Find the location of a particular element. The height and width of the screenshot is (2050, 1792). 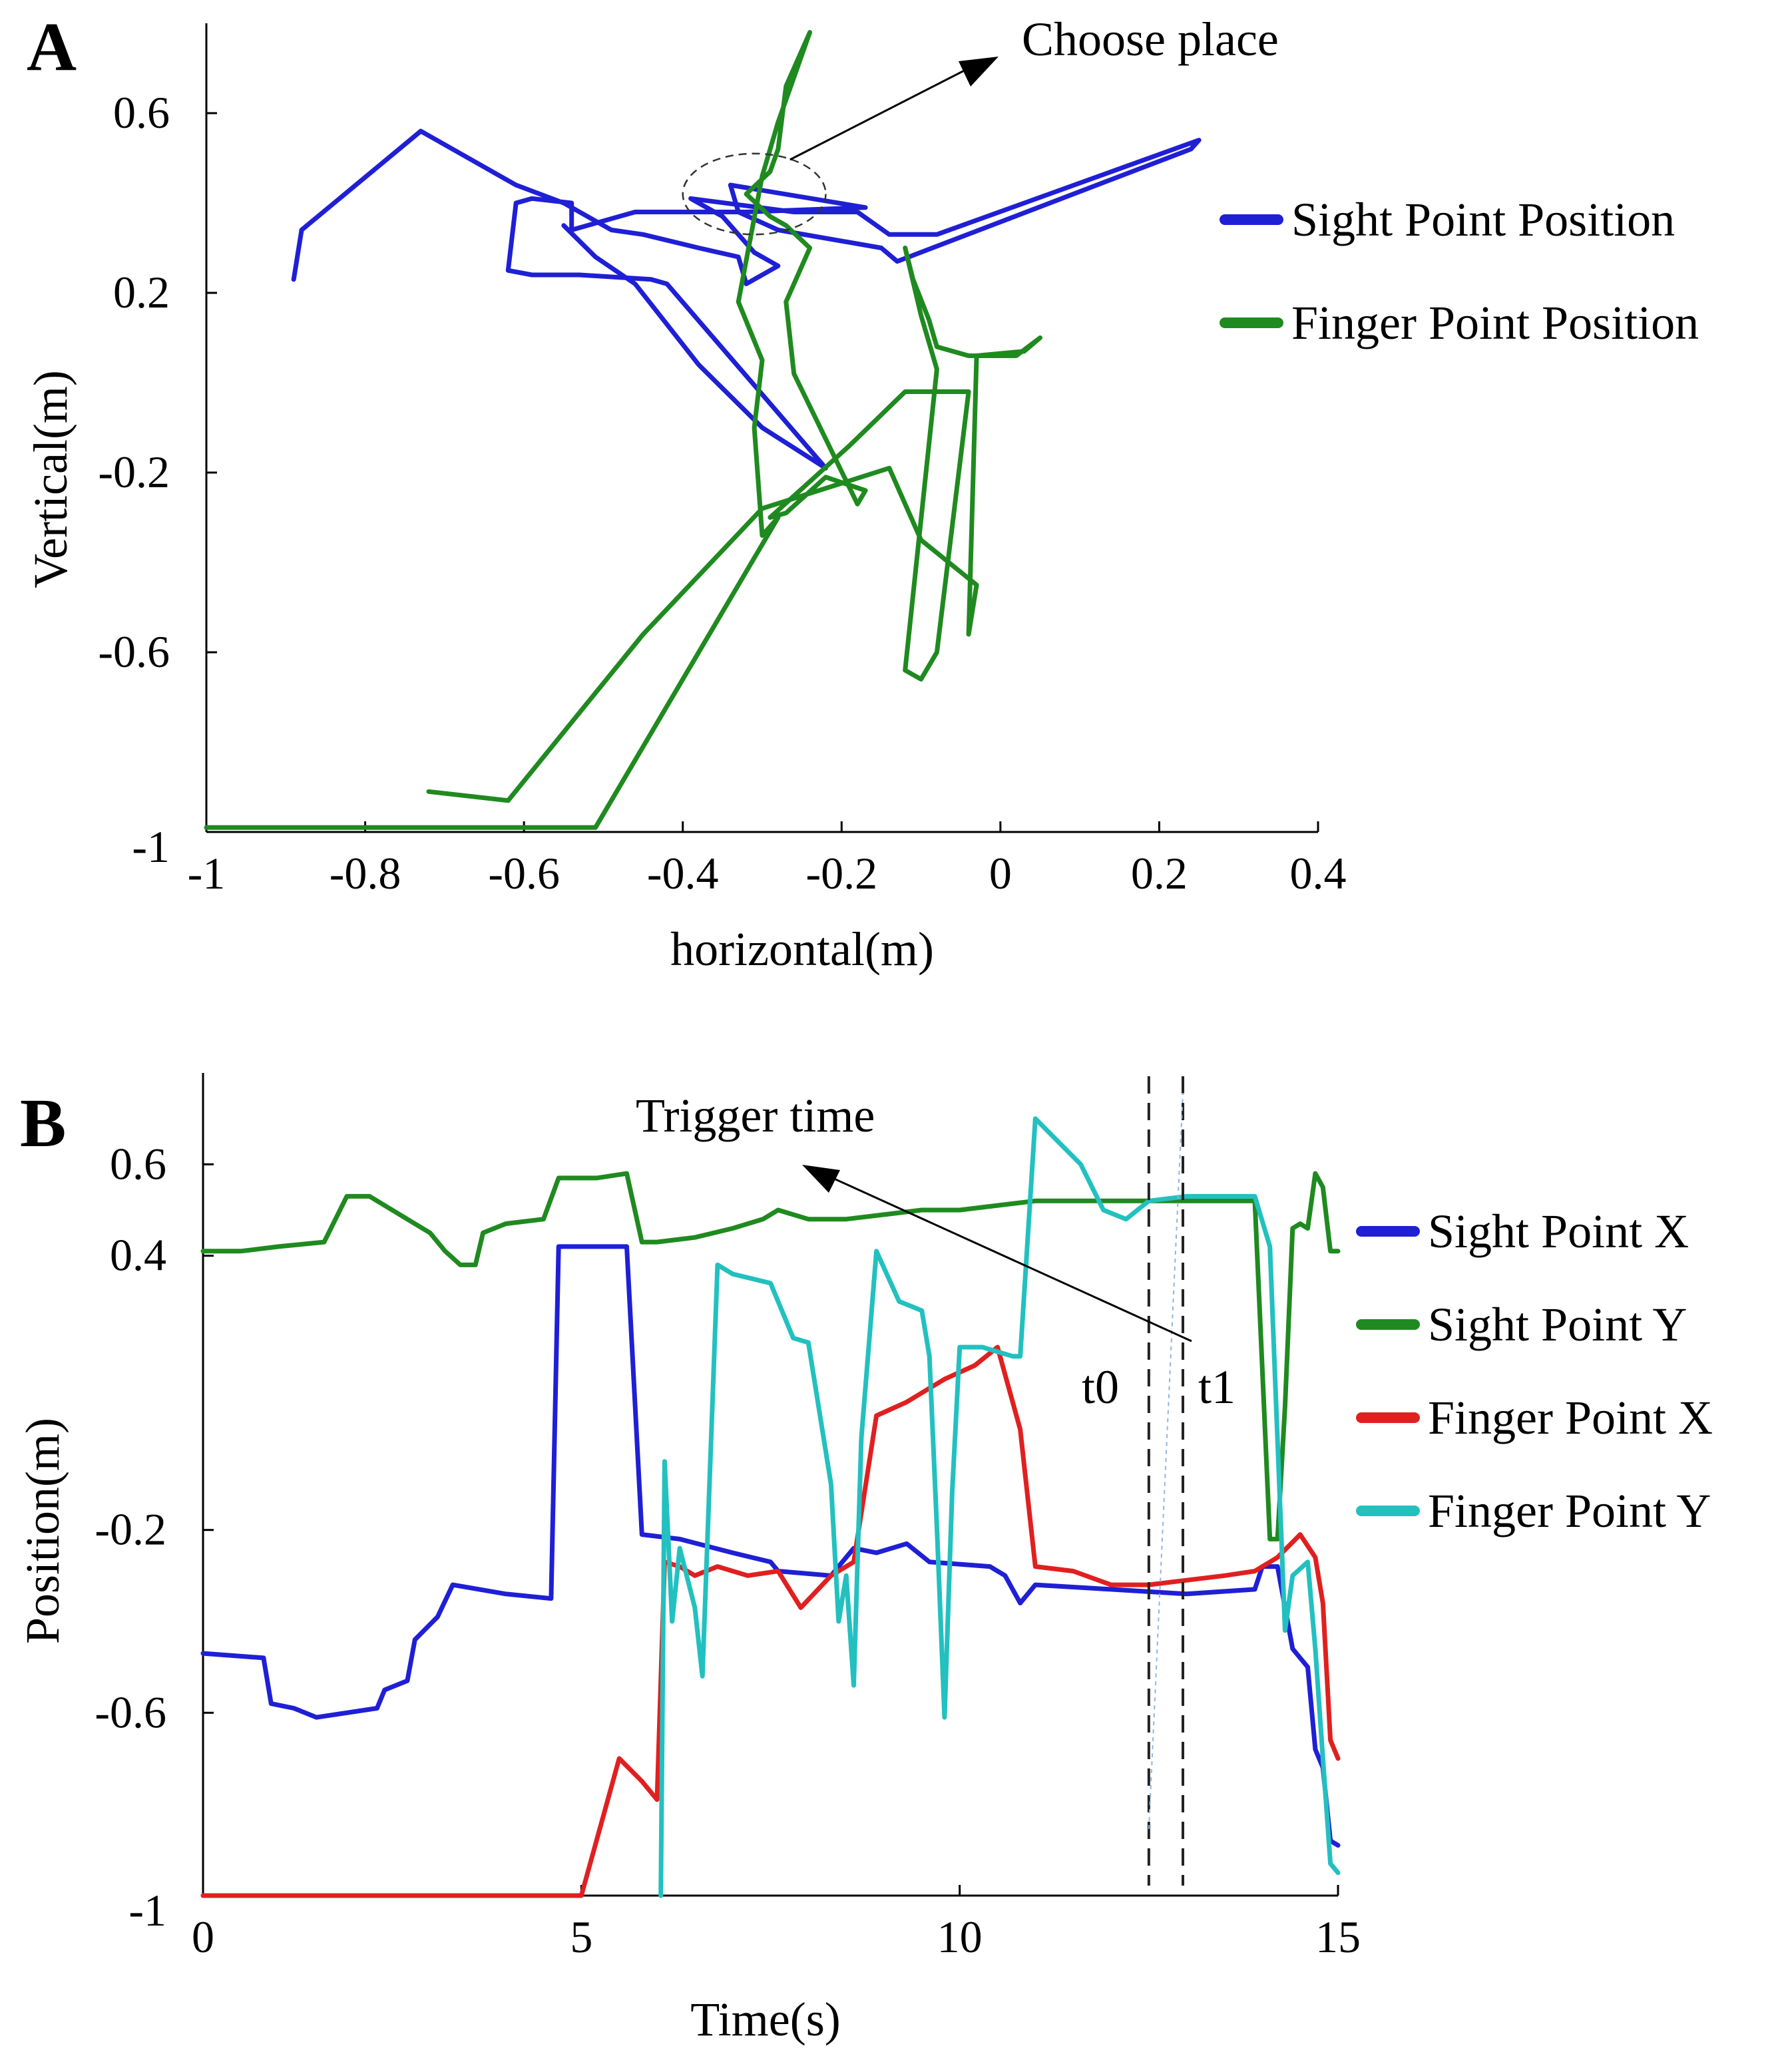

choose-place-circle is located at coordinates (754, 194).